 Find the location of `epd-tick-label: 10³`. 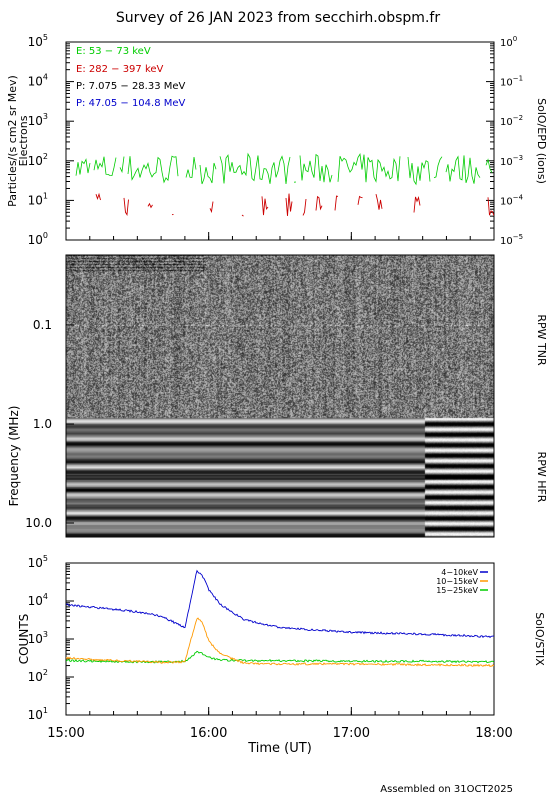

epd-tick-label: 10³ is located at coordinates (38, 120).